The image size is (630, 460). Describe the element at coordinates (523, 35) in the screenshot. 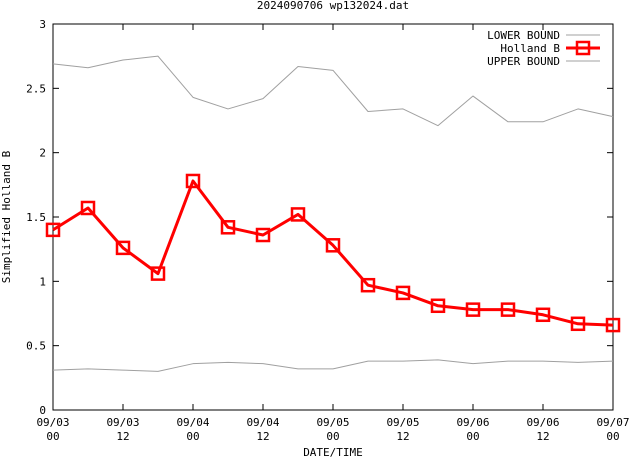

I see `legend-label: LOWER BOUND` at that location.